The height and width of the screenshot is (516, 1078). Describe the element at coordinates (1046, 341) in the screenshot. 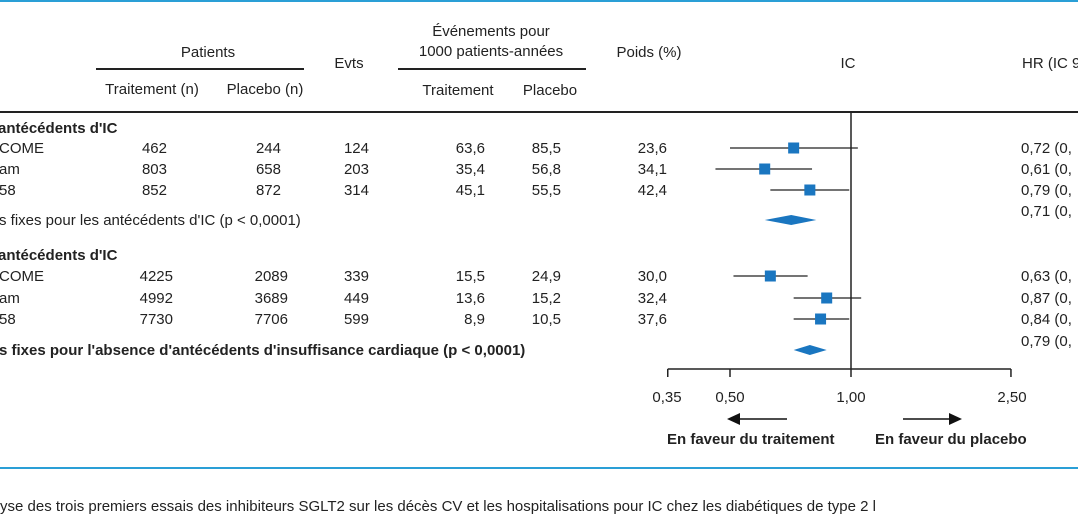

I see `summary-hr-text: 0,79 (0,` at that location.